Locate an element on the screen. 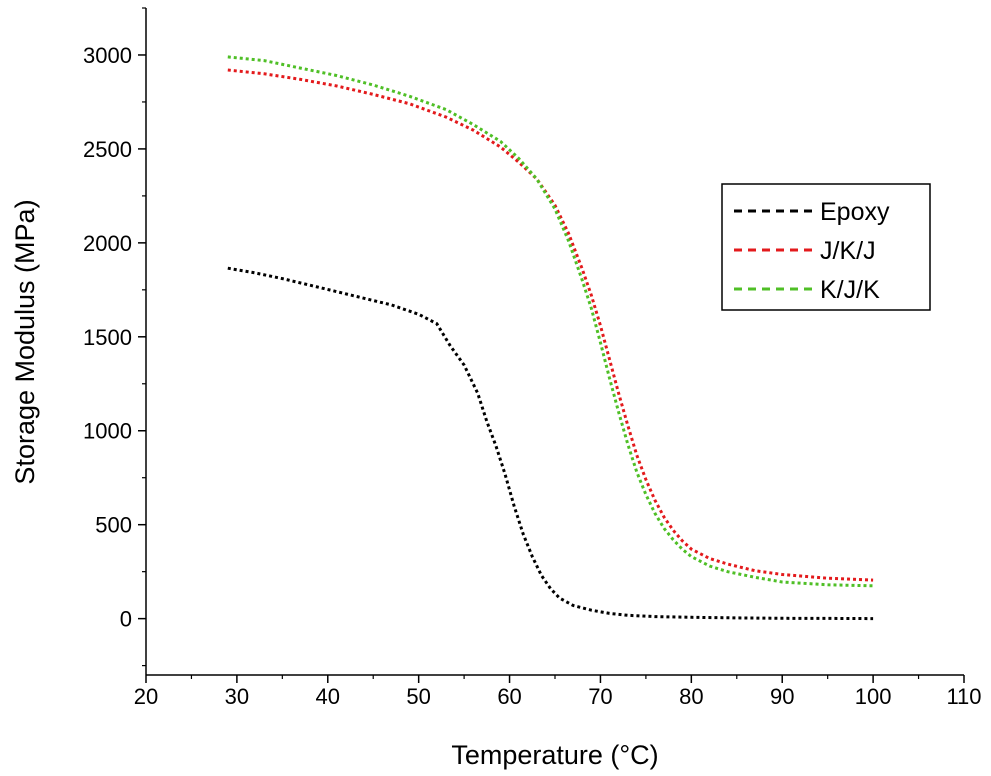 This screenshot has height=776, width=991. y-tick-label: 0 is located at coordinates (126, 619).